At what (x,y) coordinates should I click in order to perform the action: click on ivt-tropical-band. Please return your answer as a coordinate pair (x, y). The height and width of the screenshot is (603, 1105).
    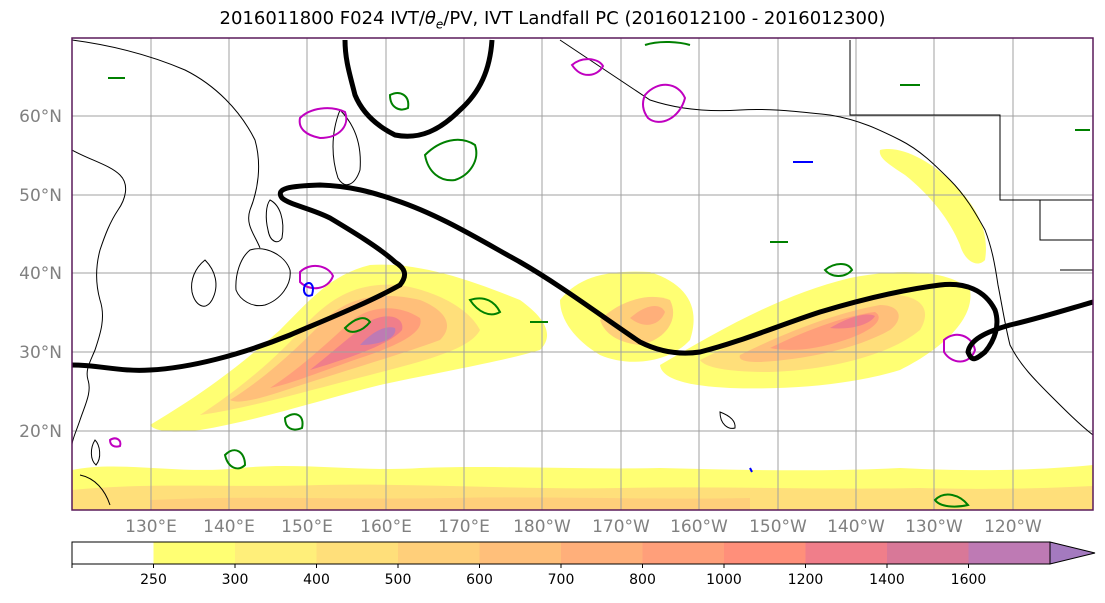
    Looking at the image, I should click on (582, 487).